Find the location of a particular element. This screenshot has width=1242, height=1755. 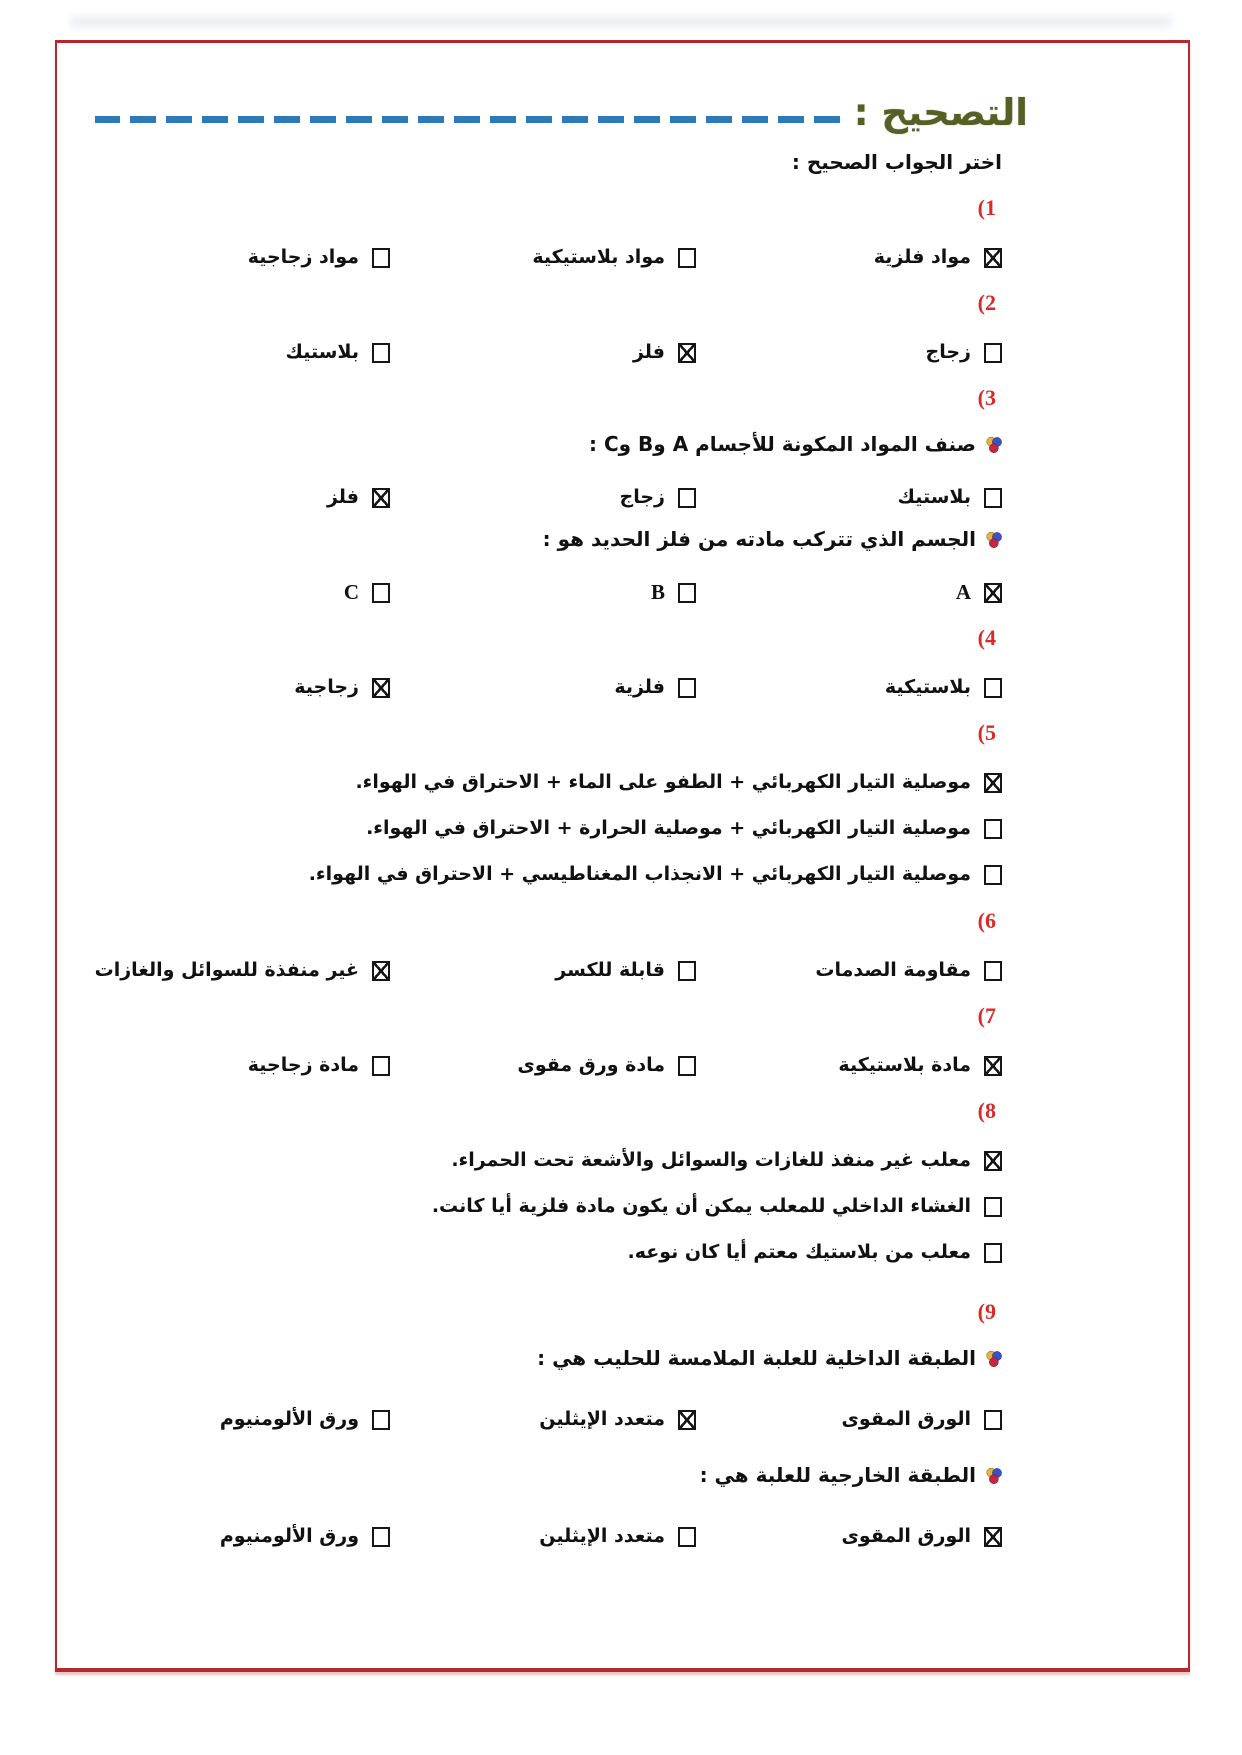

option-label: معلب من بلاستيك معتم أيا كان نوعه. is located at coordinates (799, 1252).